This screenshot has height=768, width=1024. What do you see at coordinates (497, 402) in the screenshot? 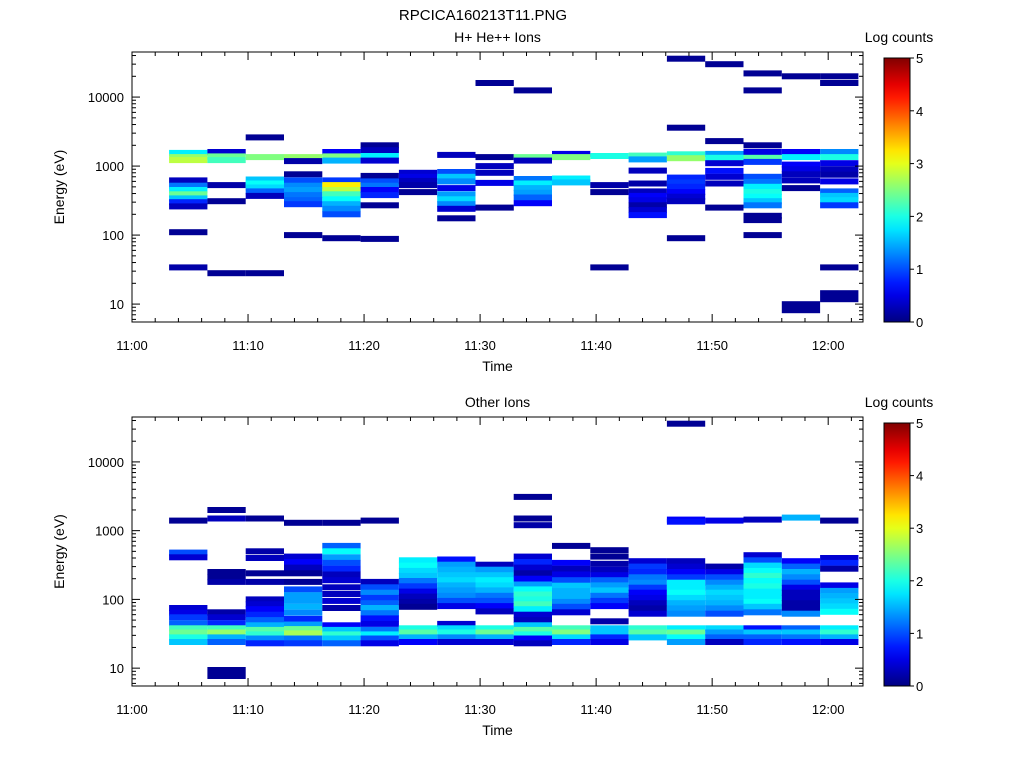
I see `panel-title: Other Ions` at bounding box center [497, 402].